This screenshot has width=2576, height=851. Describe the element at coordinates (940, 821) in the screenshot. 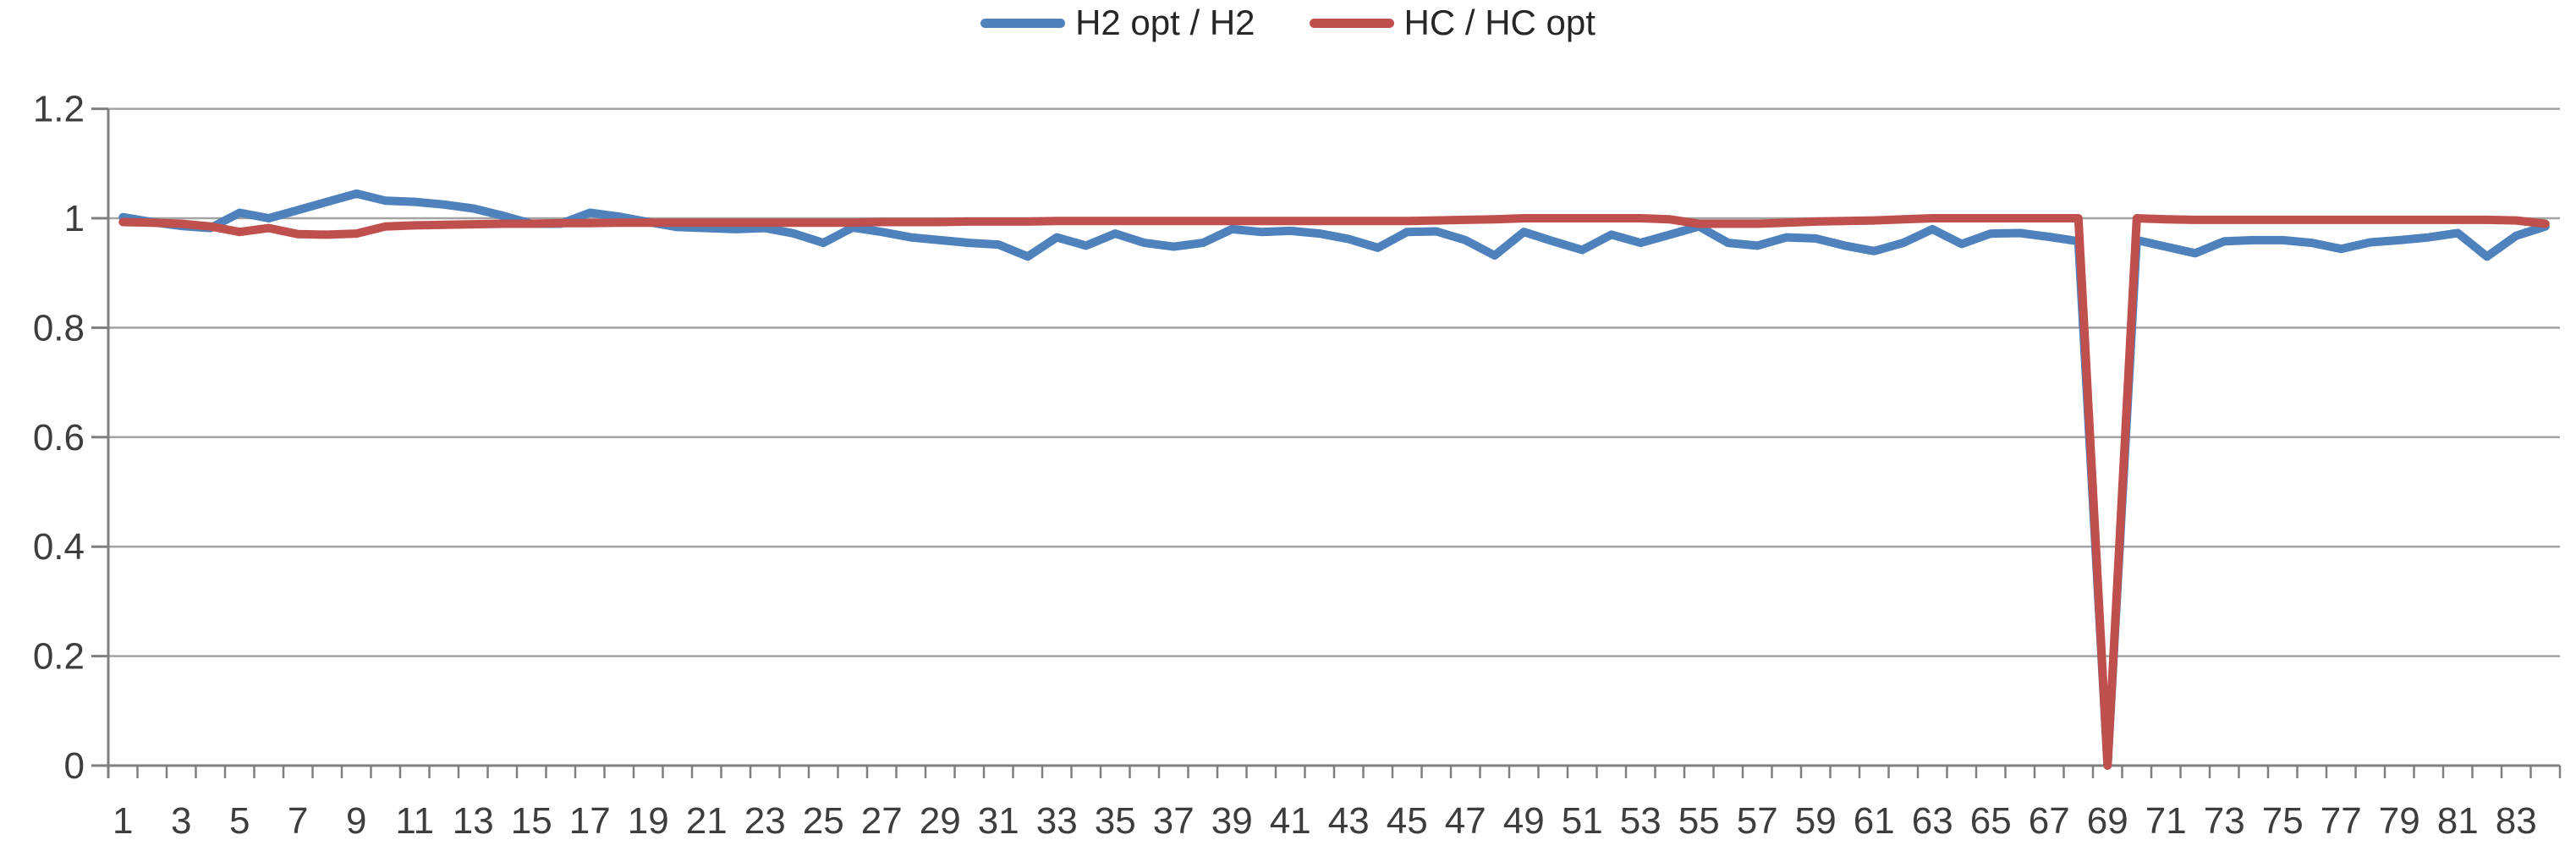

I see `x-tick-label: 29` at that location.